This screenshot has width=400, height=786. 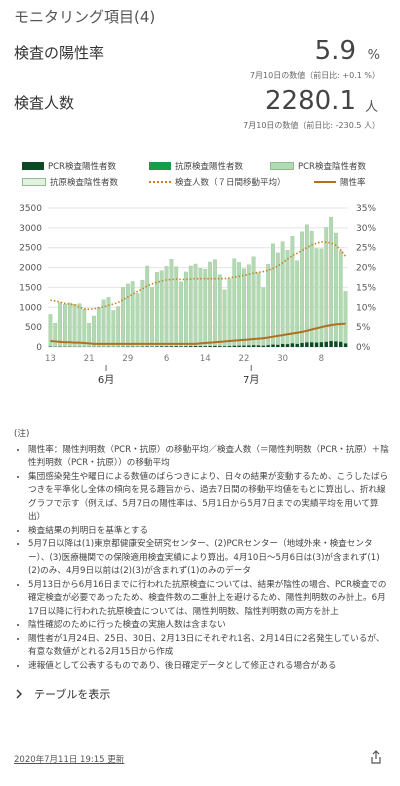 What do you see at coordinates (44, 103) in the screenshot?
I see `tests-label: 検査人数` at bounding box center [44, 103].